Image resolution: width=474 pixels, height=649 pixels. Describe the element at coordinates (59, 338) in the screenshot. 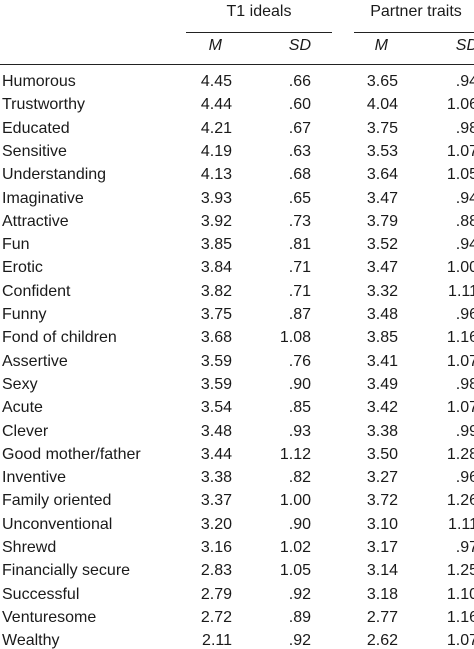

I see `row-label: Fond of children` at that location.